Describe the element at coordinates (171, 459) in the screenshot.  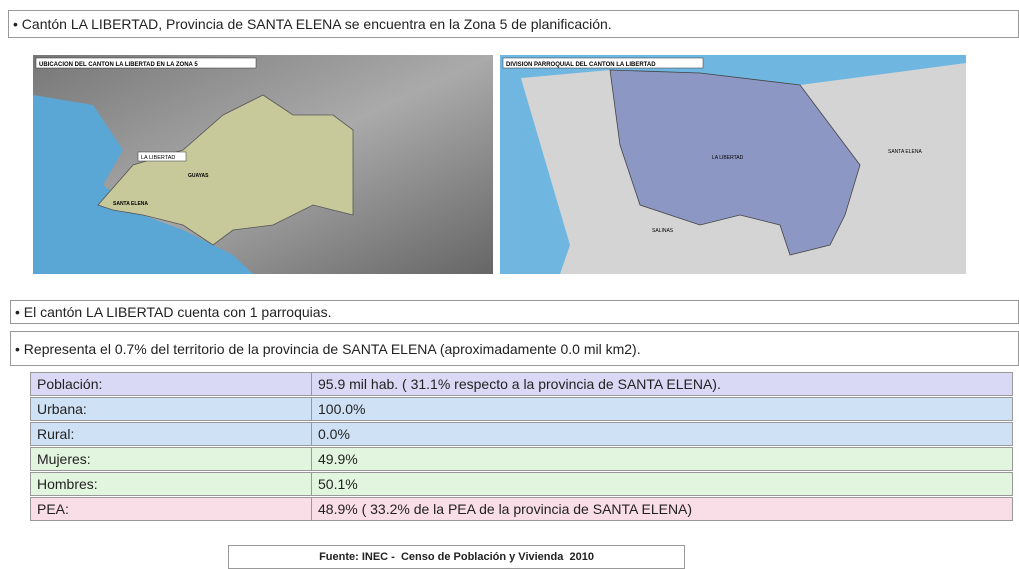
I see `cell-label: Mujeres:` at that location.